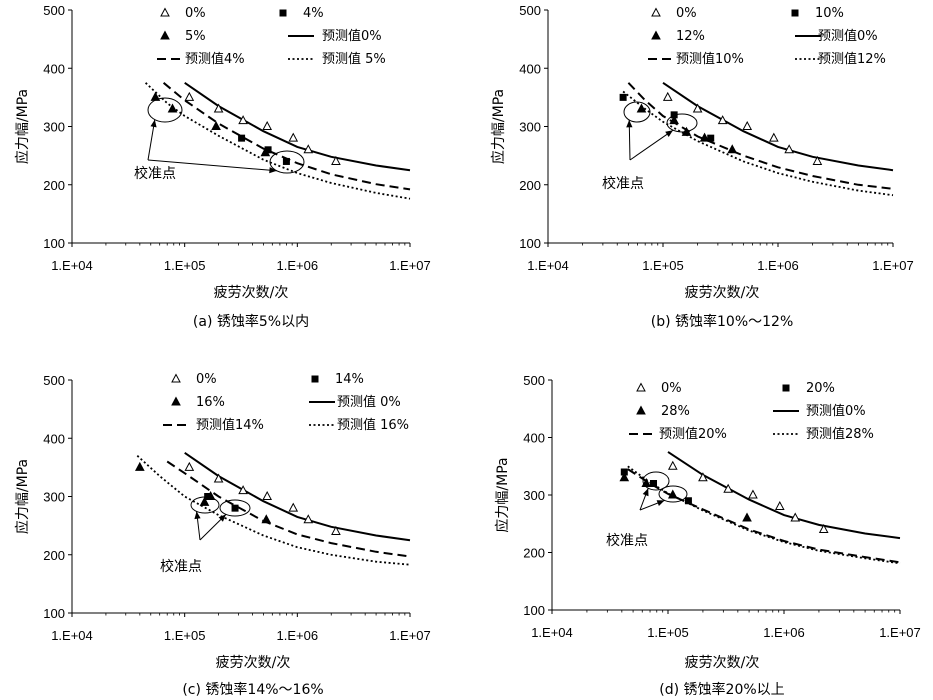 The height and width of the screenshot is (700, 933). What do you see at coordinates (298, 635) in the screenshot?
I see `x-tick-label: 1.E+06` at bounding box center [298, 635].